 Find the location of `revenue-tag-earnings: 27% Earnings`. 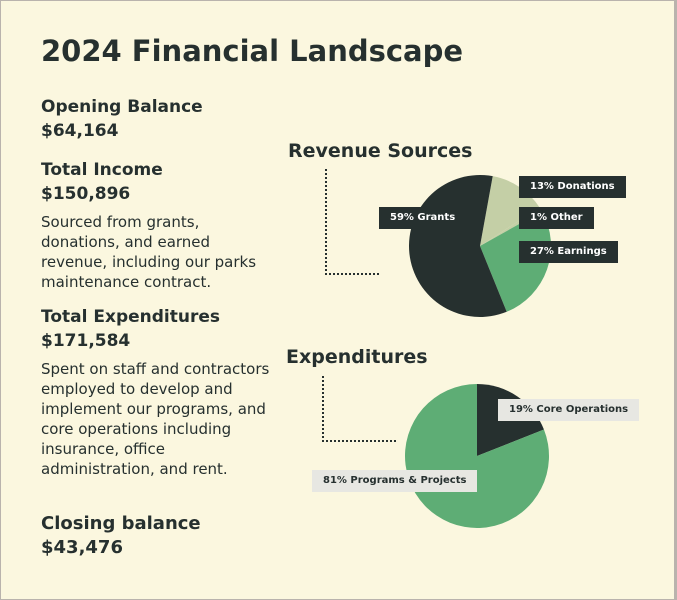

revenue-tag-earnings: 27% Earnings is located at coordinates (568, 252).